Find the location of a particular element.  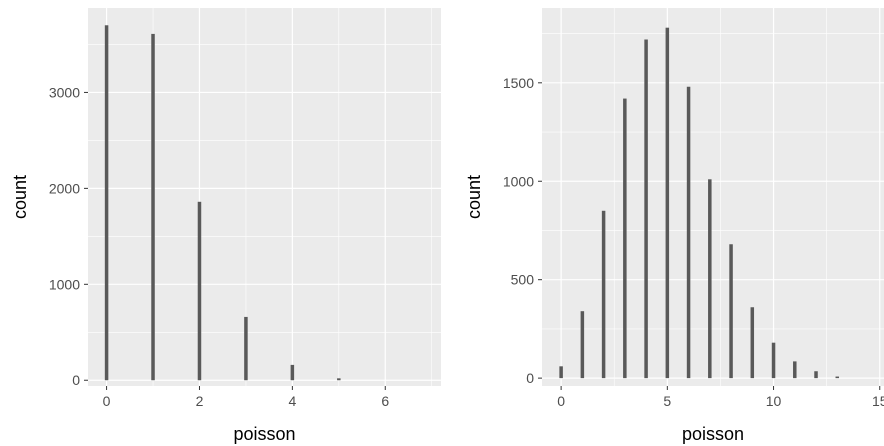

y-tick-label: 2000 is located at coordinates (64, 188).